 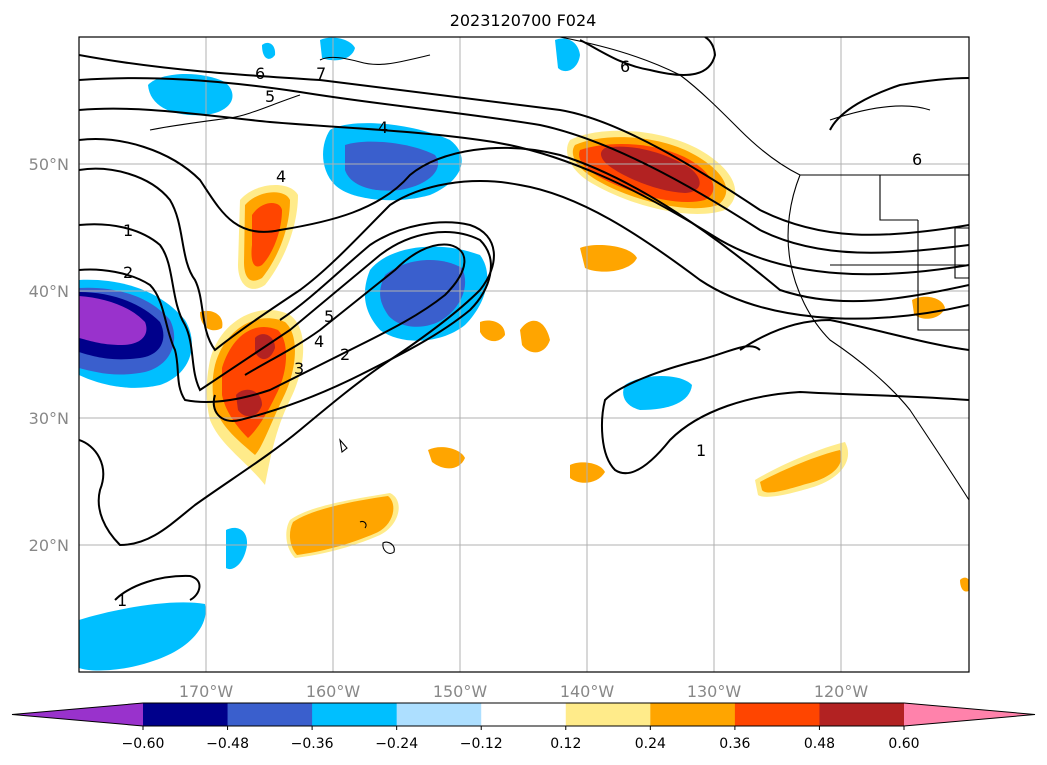 I want to click on lon-label: 150°W, so click(x=460, y=691).